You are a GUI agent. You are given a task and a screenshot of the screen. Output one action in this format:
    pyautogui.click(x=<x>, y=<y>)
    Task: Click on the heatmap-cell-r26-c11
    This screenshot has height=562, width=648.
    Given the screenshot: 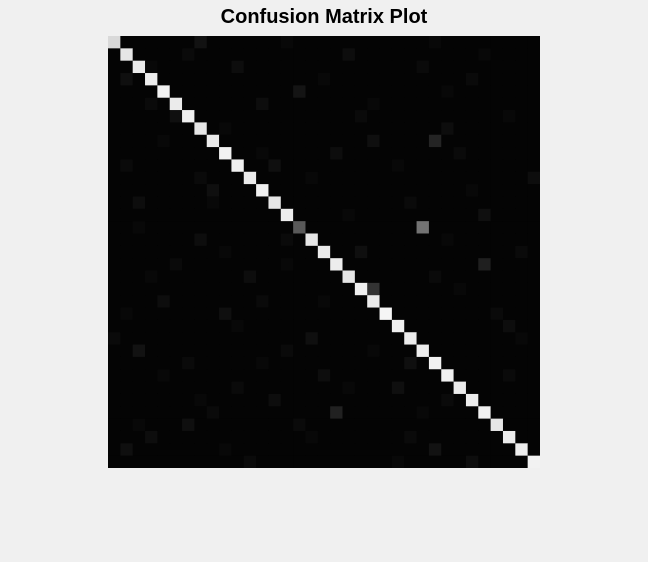 What is the action you would take?
    pyautogui.click(x=250, y=363)
    